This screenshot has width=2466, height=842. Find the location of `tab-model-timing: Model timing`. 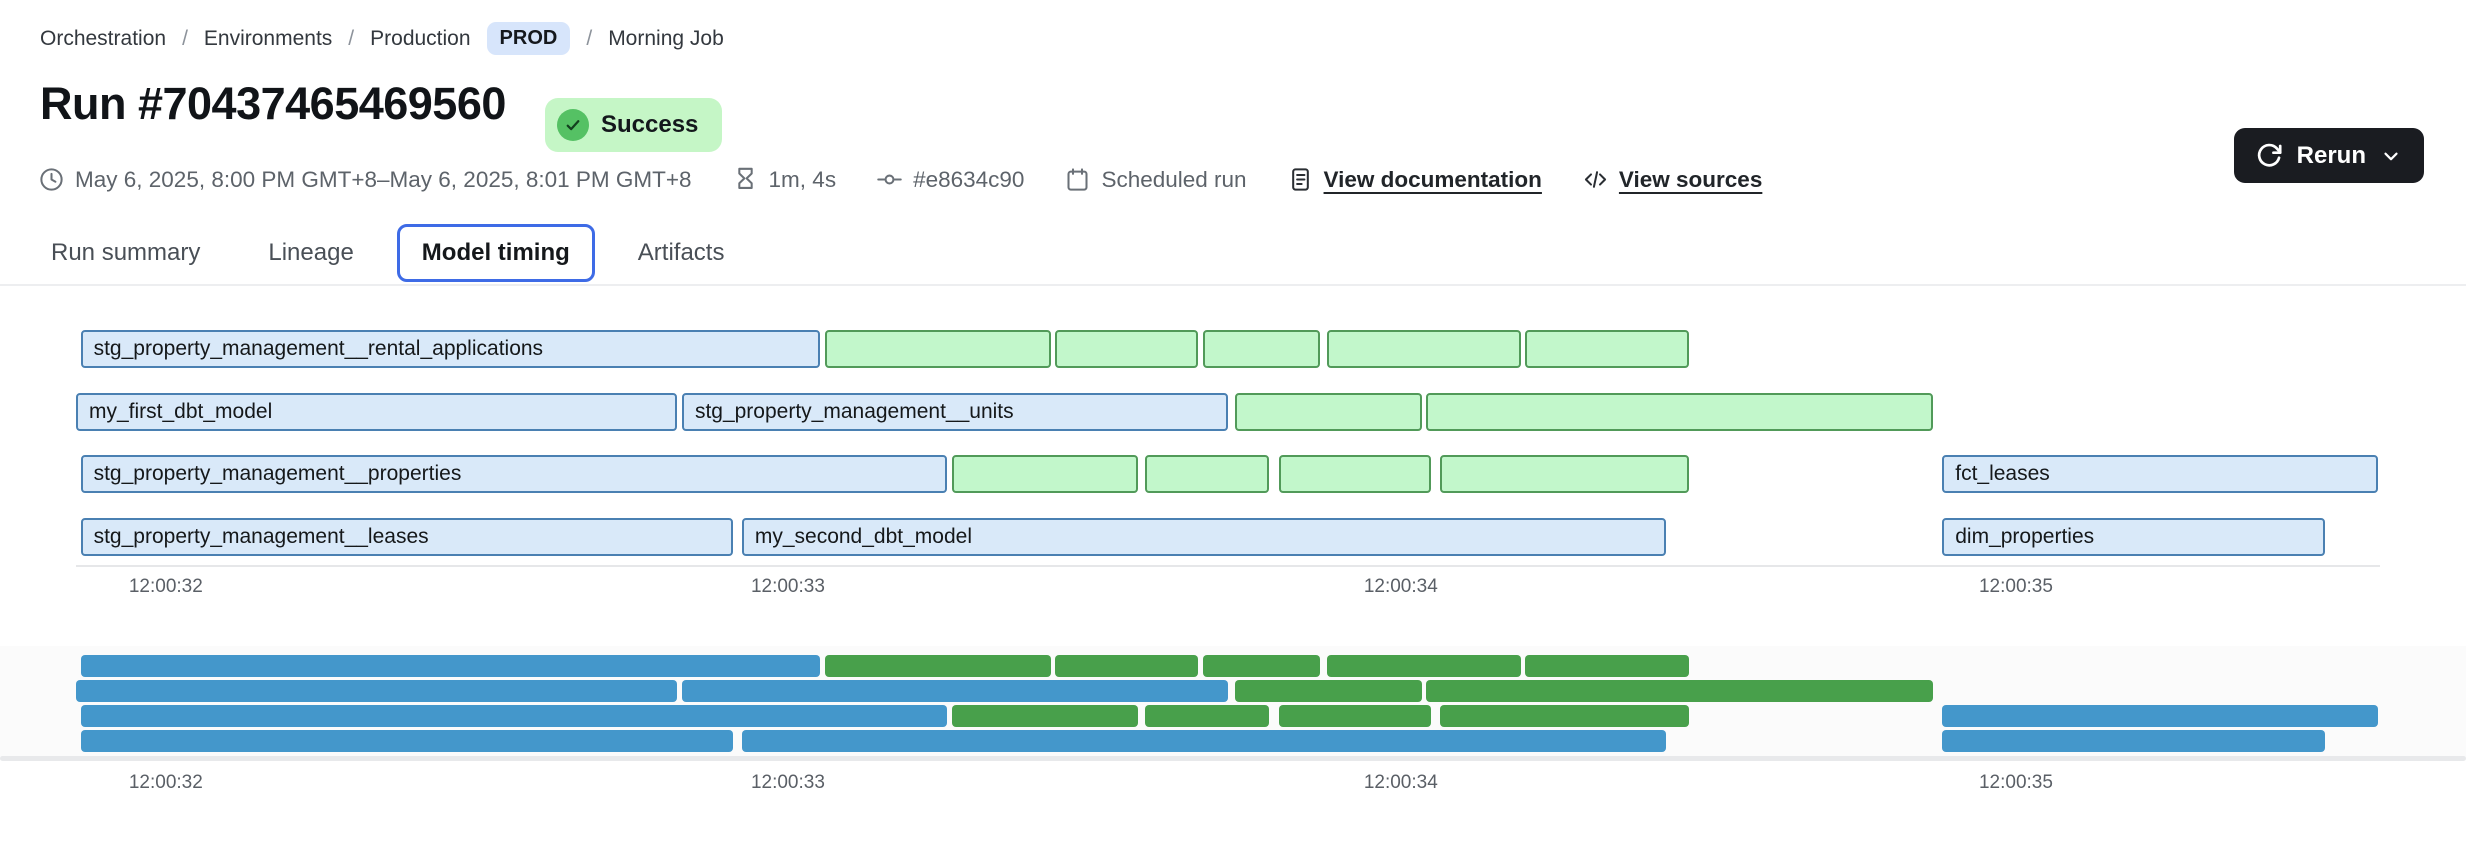

tab-model-timing: Model timing is located at coordinates (495, 253).